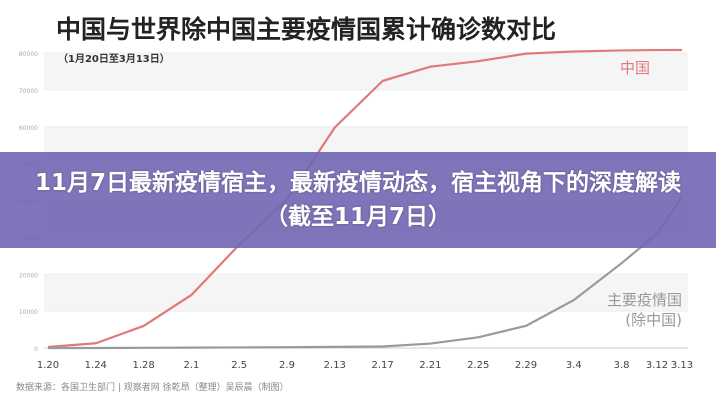  I want to click on x-tick-label: 2.25, so click(478, 365).